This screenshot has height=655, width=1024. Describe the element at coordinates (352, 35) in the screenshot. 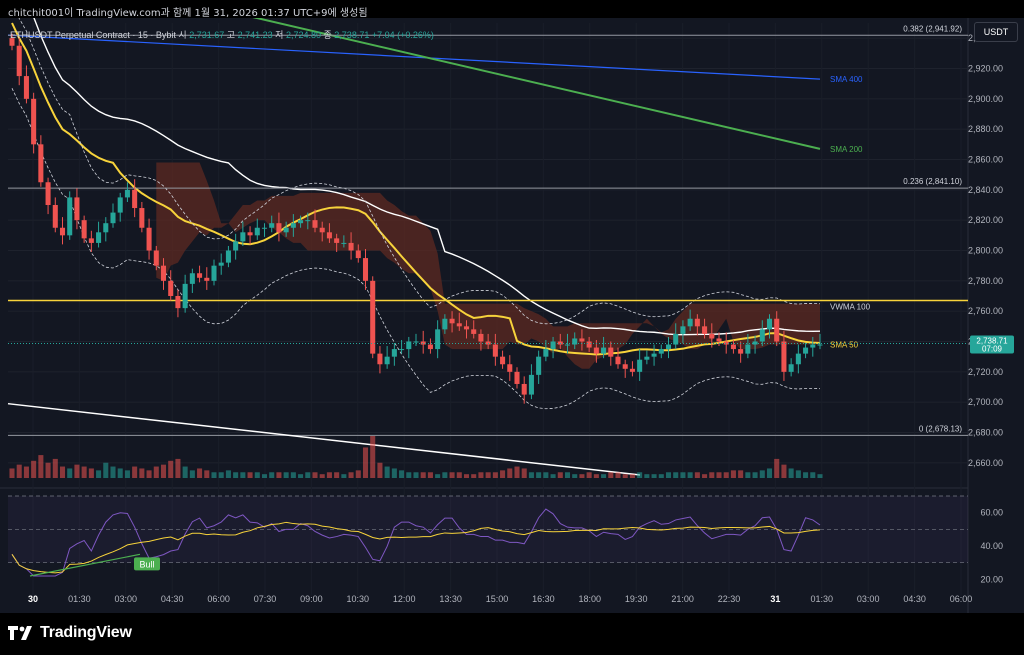

I see `close-value: 2,738.71` at that location.